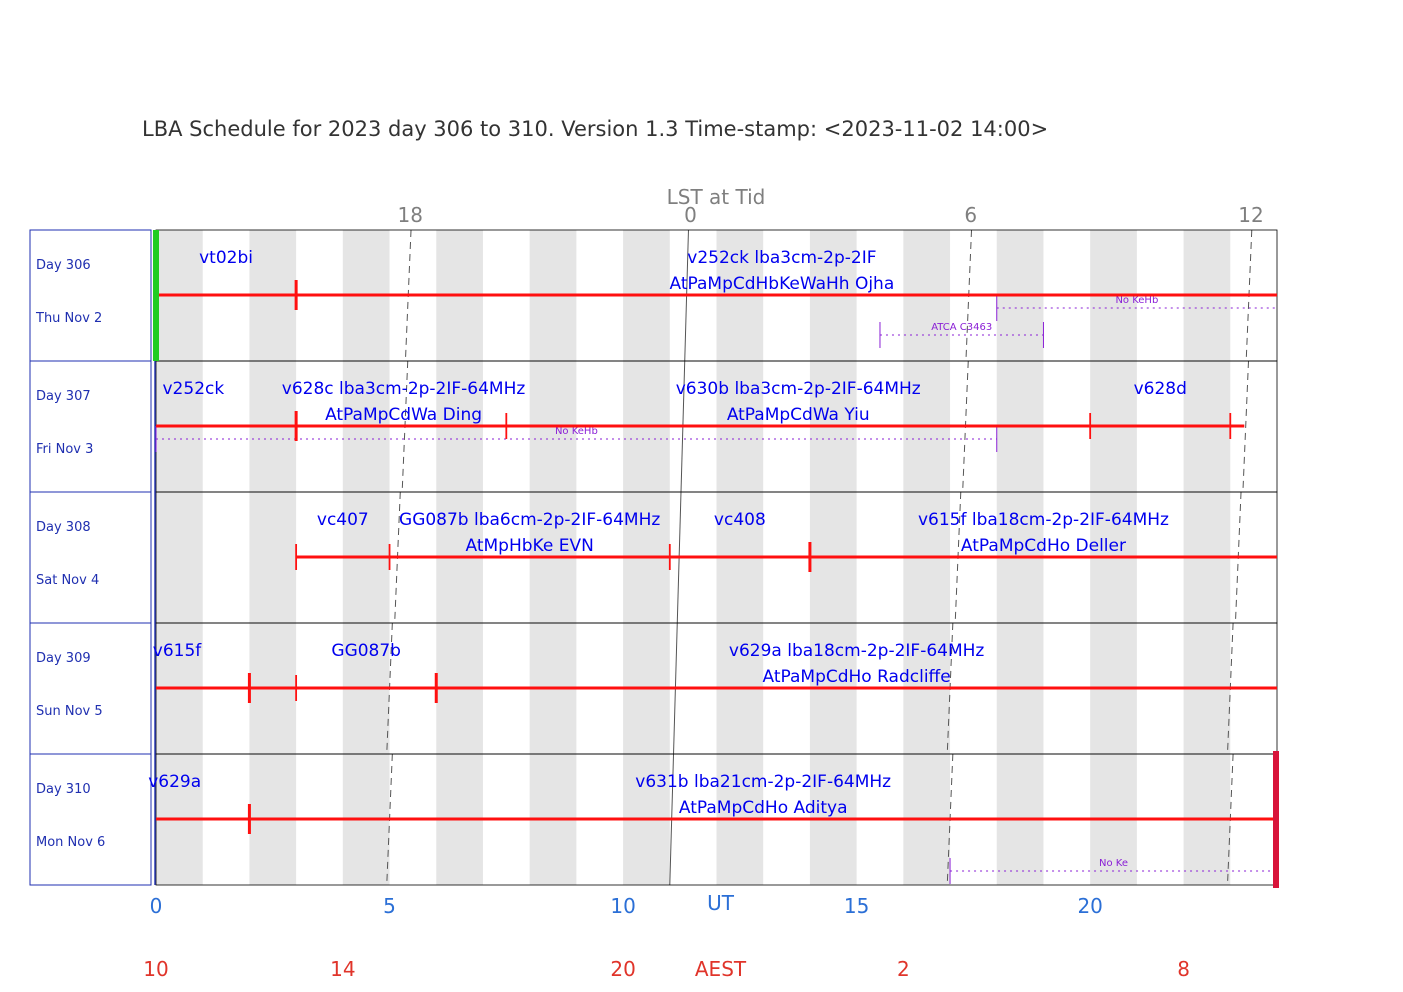  I want to click on aest-axis-title: AEST, so click(721, 969).